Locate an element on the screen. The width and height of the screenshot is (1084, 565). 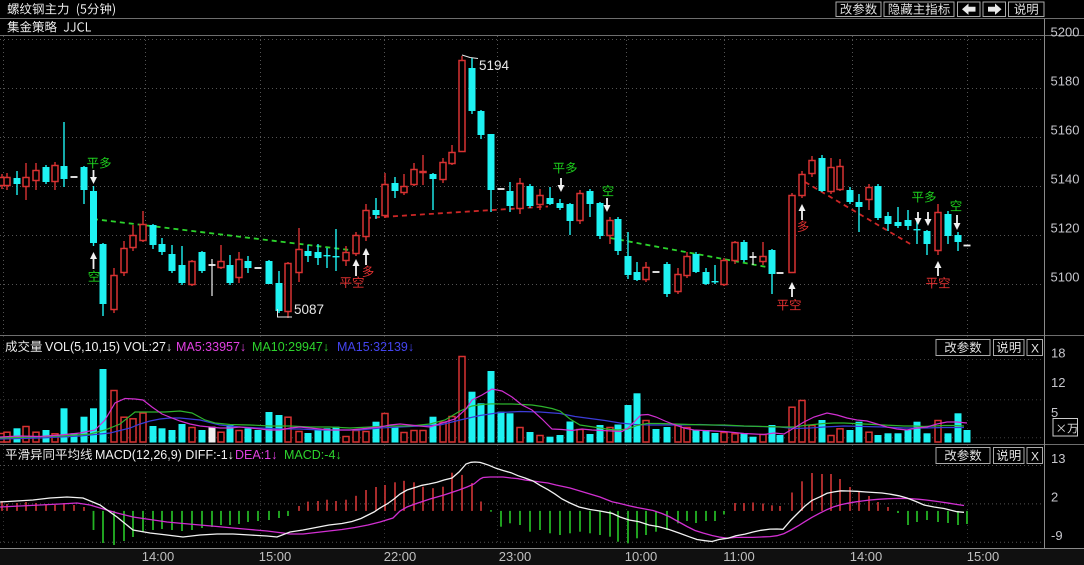
svg-text: MA10:29947↓ is located at coordinates (290, 347).